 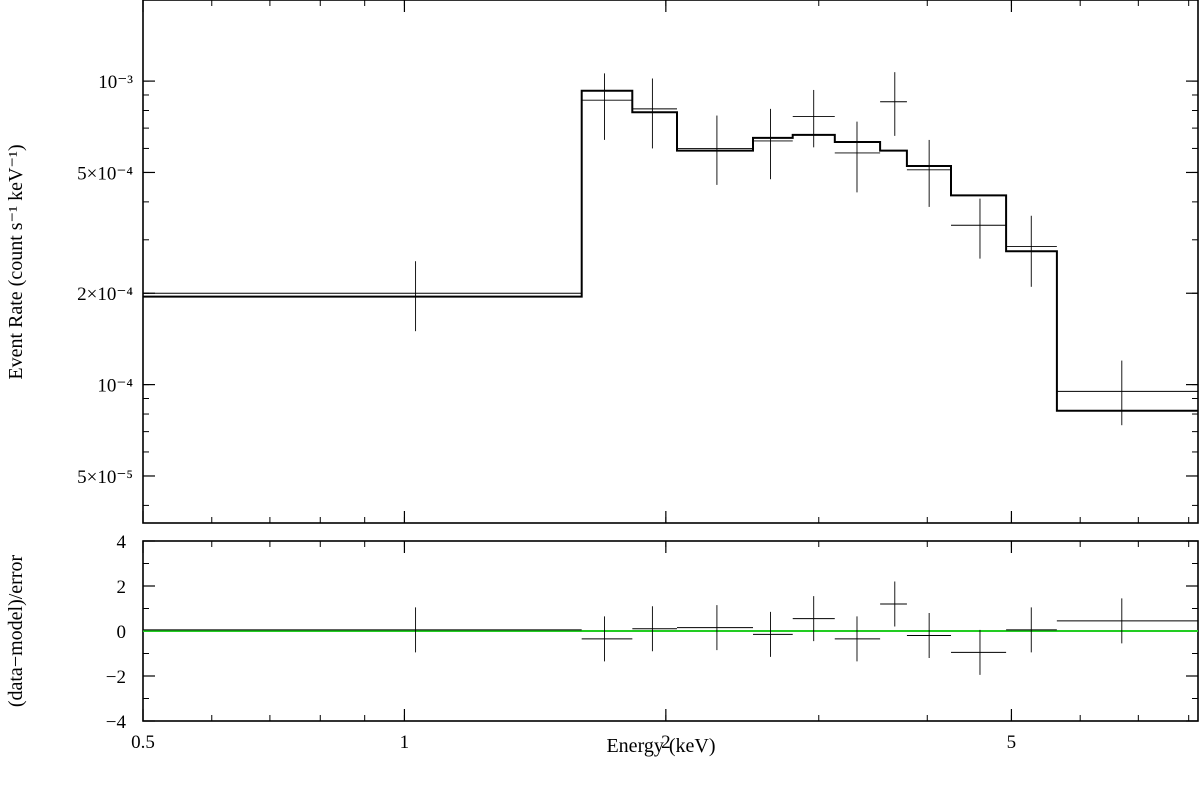 I want to click on y-tick-label: 4, so click(x=122, y=542).